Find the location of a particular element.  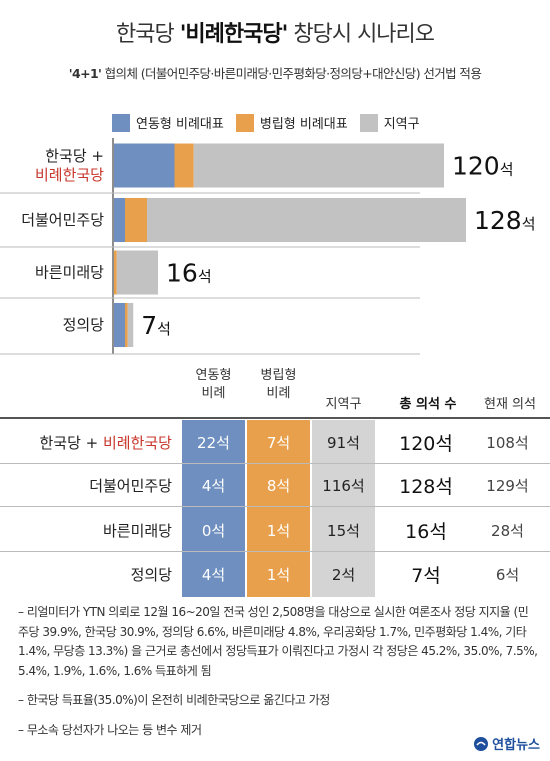

legend-item-district: 지역구 is located at coordinates (389, 122).